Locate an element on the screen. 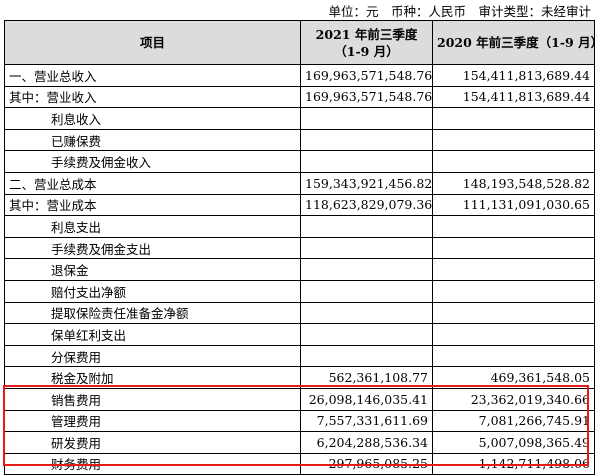 This screenshot has height=475, width=600. table-row: 已赚保费 is located at coordinates (299, 140).